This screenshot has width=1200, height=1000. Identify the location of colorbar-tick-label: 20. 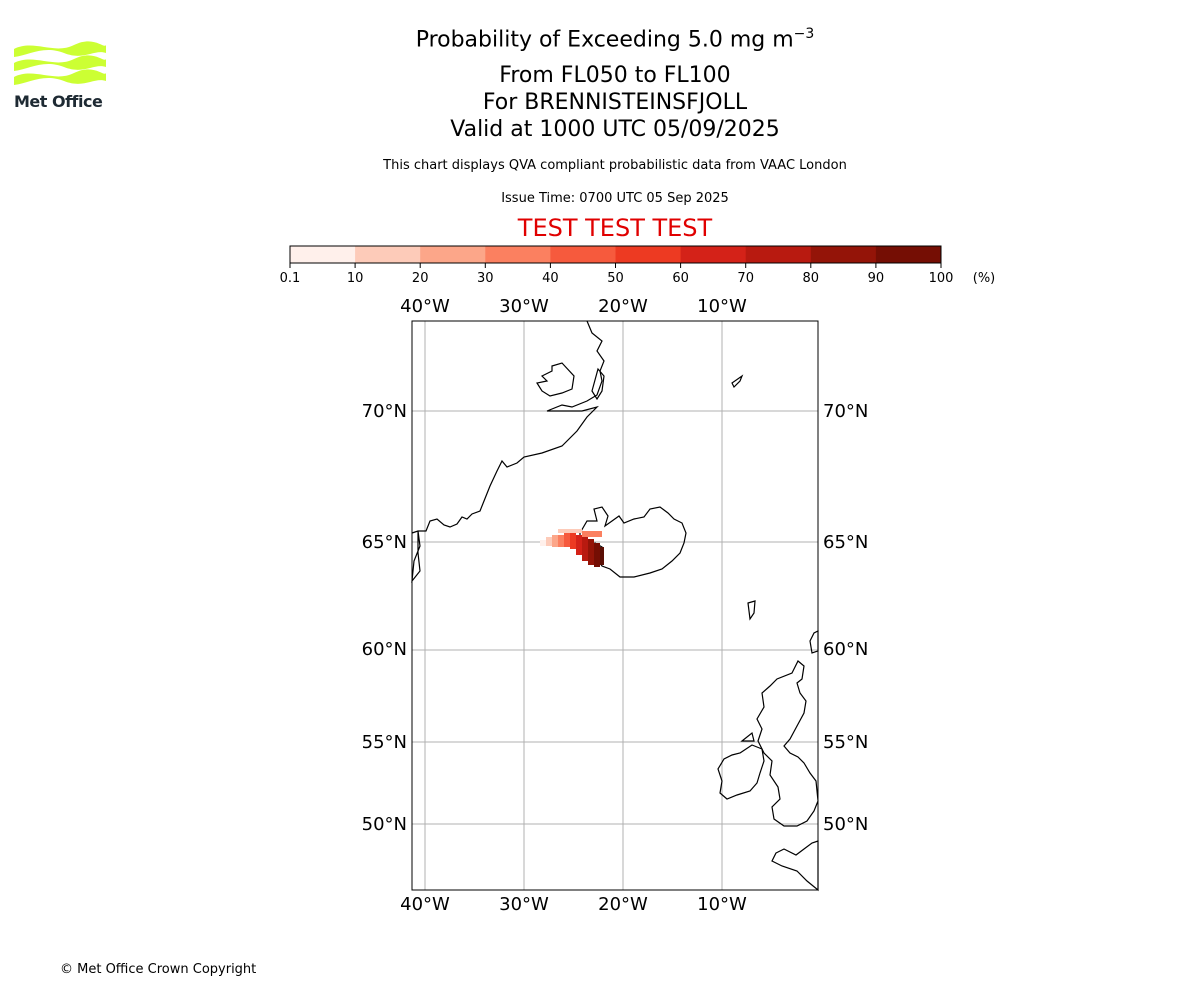
(420, 278).